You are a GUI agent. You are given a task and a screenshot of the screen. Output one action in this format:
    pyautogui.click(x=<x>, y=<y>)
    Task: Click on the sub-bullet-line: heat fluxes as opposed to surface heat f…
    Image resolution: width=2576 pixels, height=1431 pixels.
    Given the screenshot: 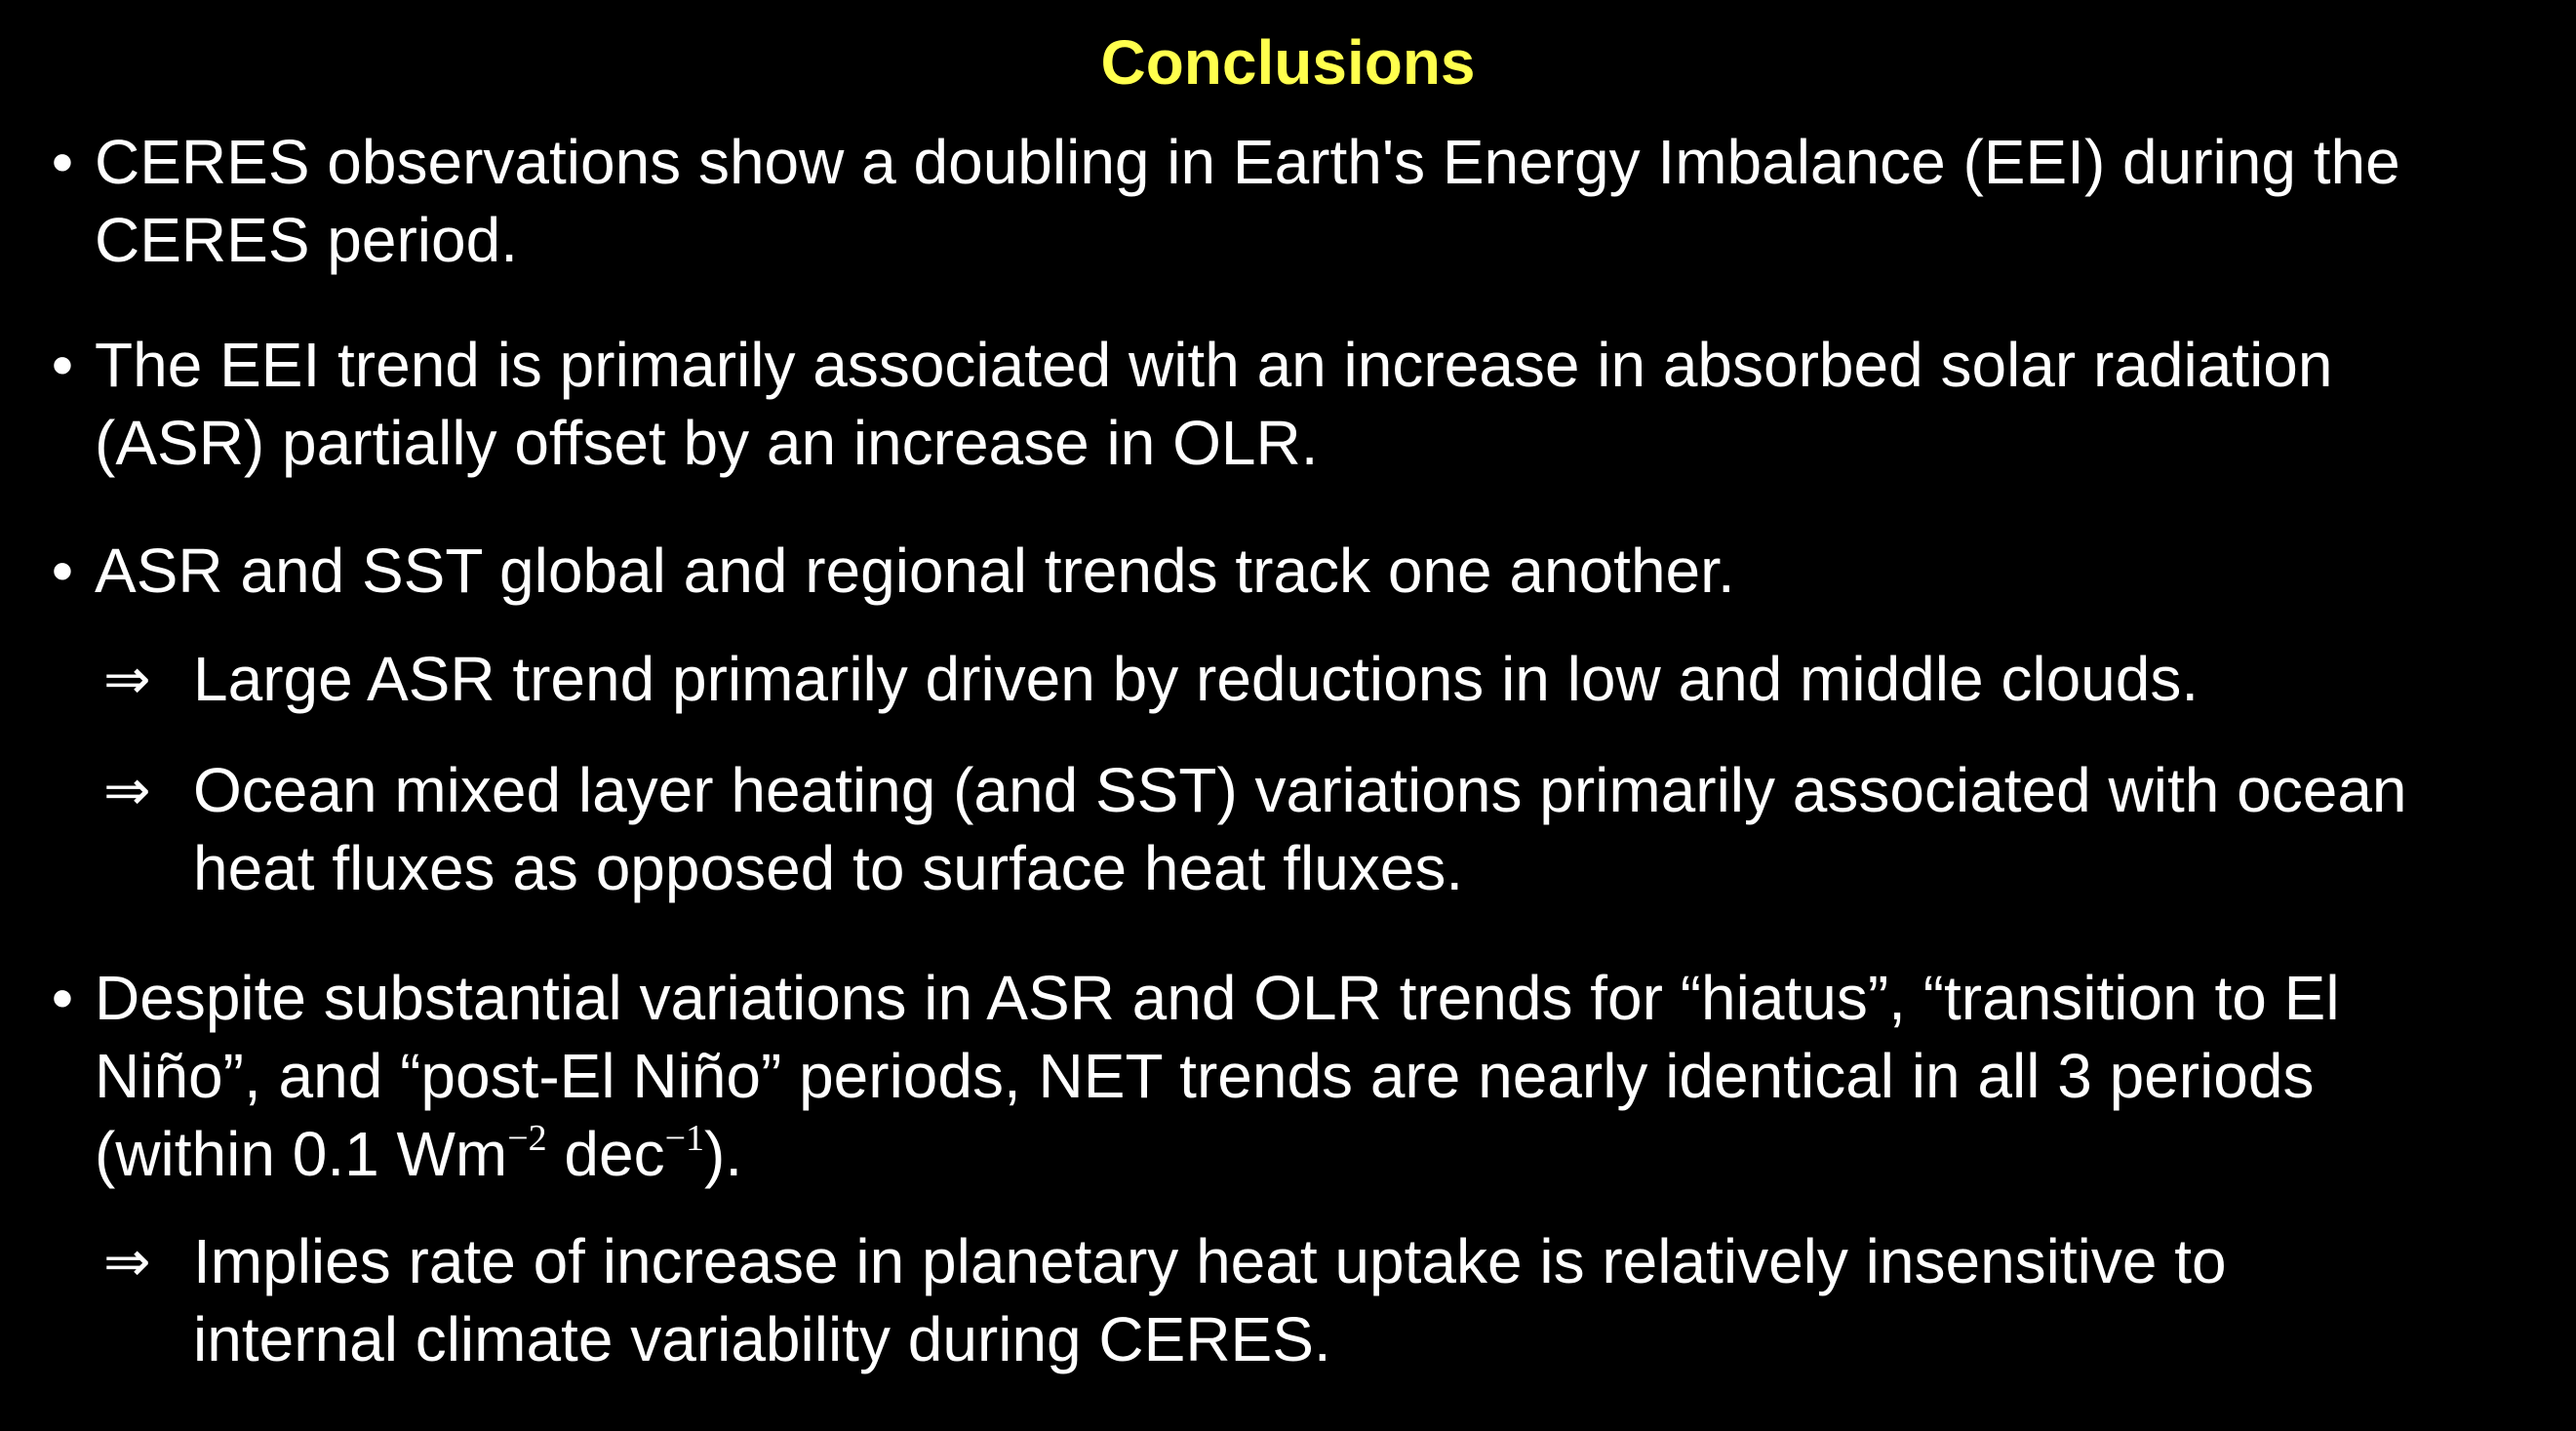 What is the action you would take?
    pyautogui.click(x=828, y=868)
    